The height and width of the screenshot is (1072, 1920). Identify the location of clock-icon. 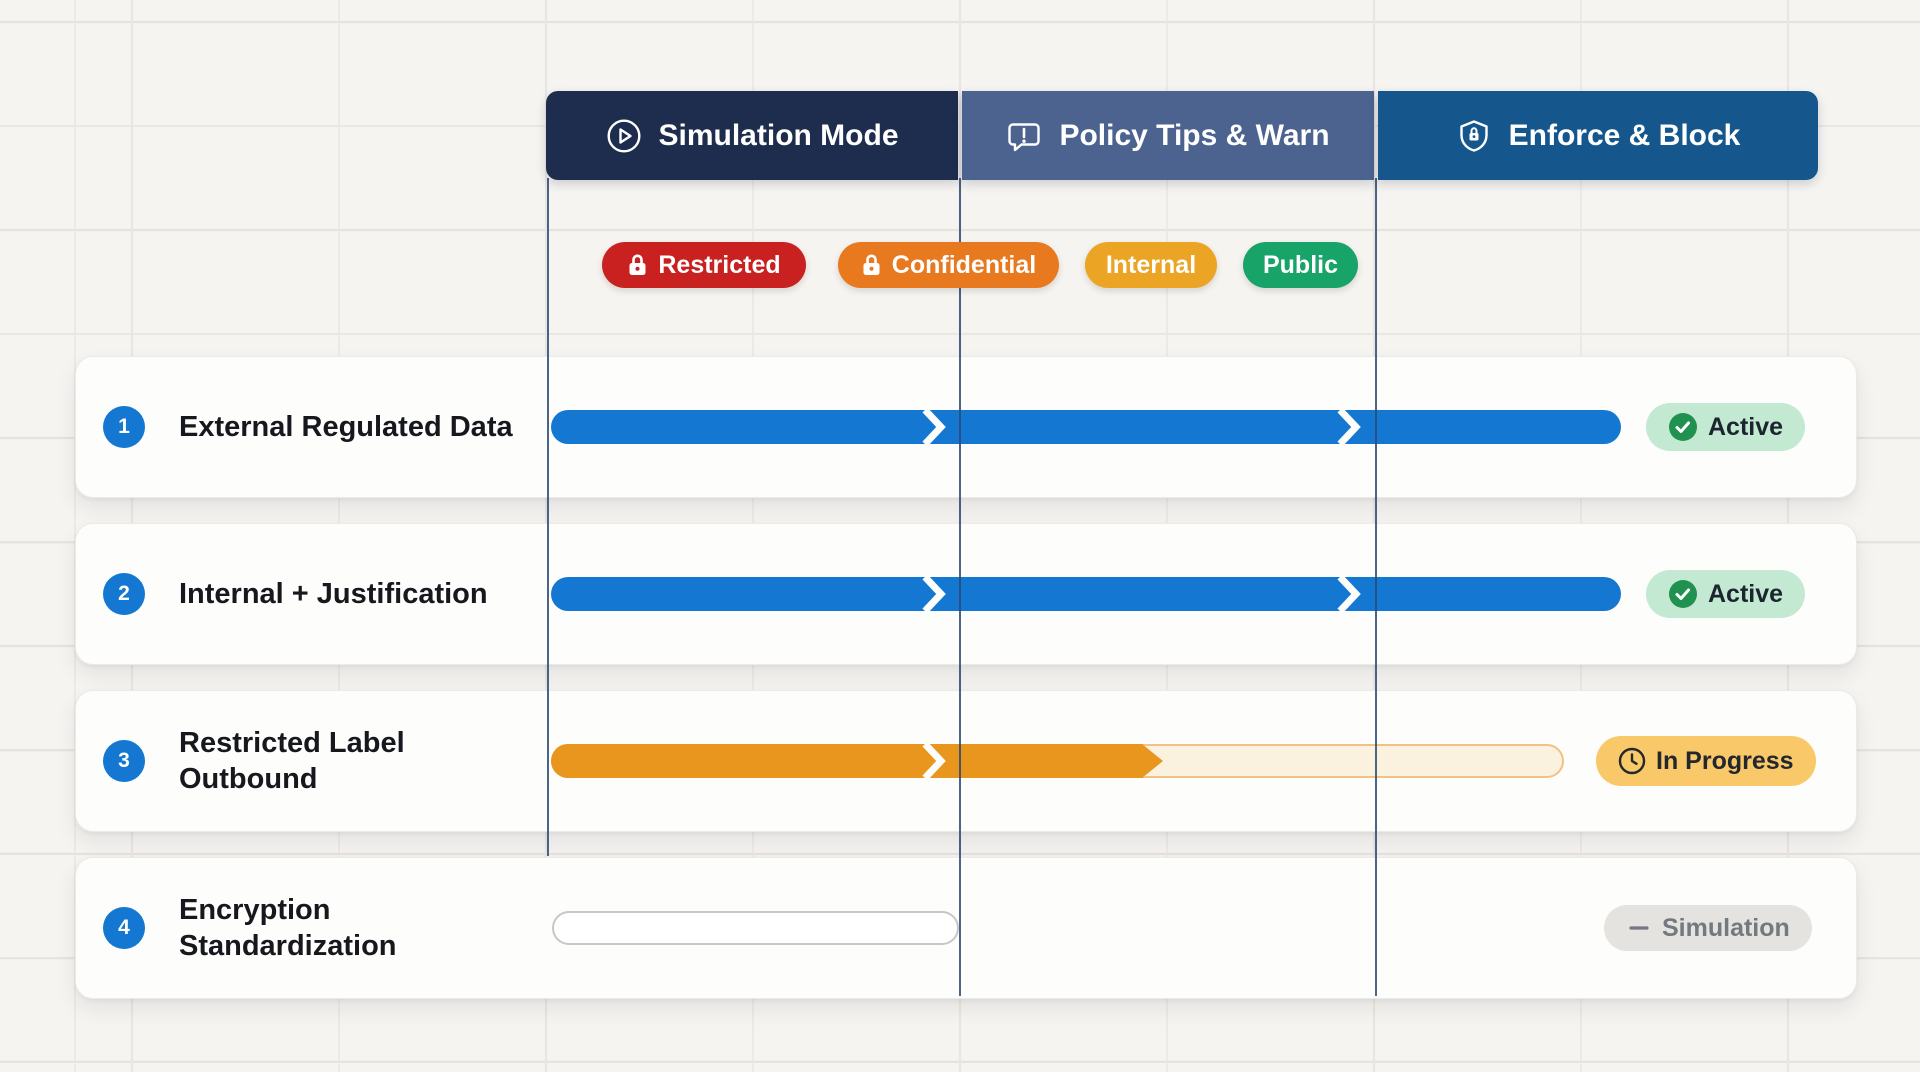
(1632, 761).